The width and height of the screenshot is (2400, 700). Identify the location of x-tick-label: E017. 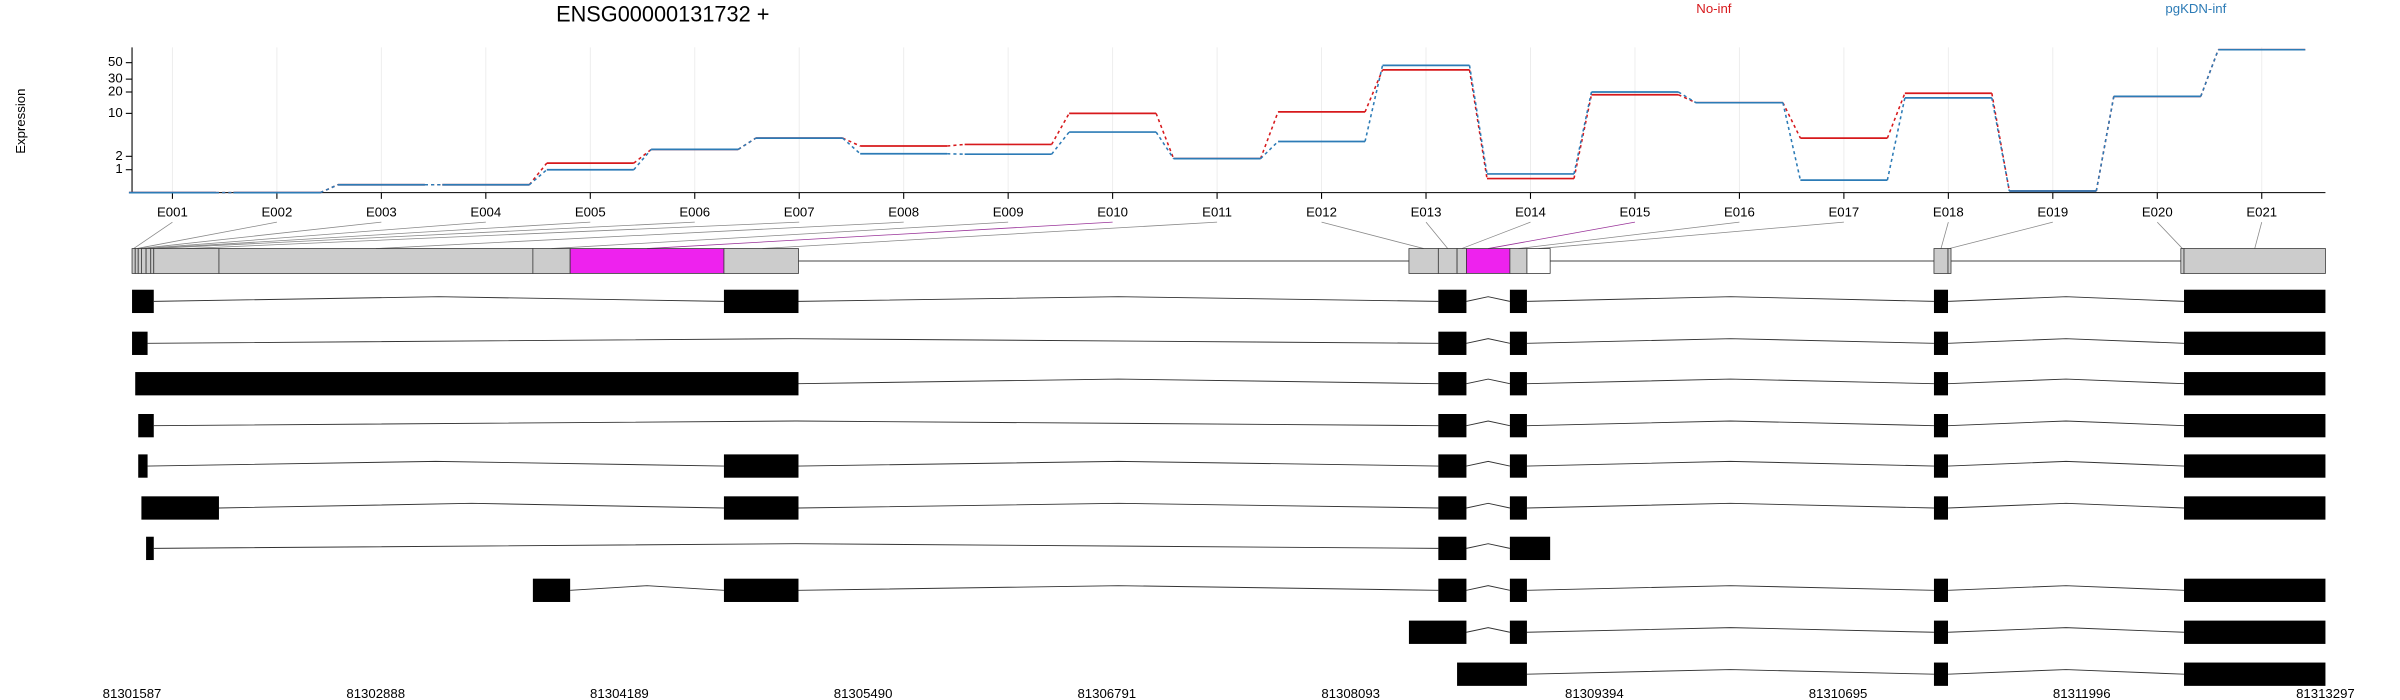
(1843, 211).